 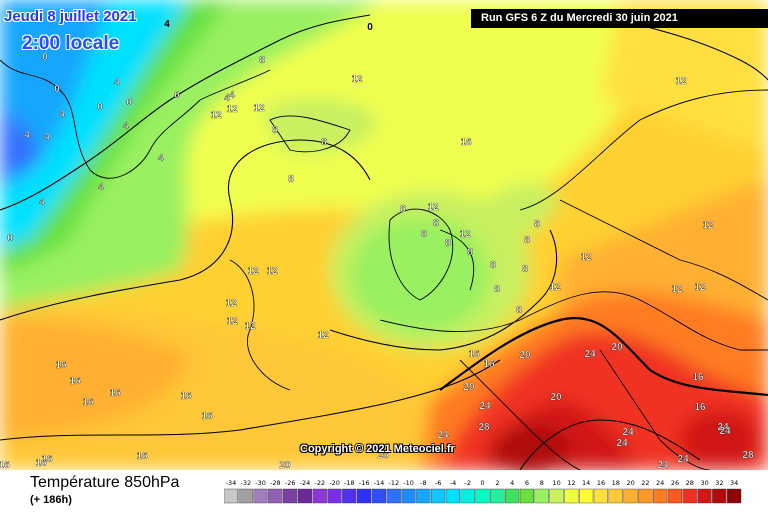 I want to click on scale-tick-label: 34, so click(x=734, y=483).